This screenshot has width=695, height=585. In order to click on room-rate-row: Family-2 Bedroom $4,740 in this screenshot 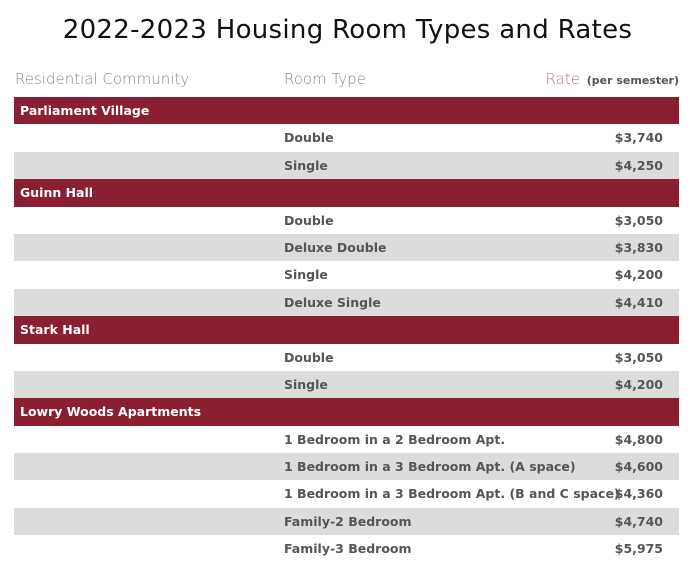, I will do `click(346, 521)`.